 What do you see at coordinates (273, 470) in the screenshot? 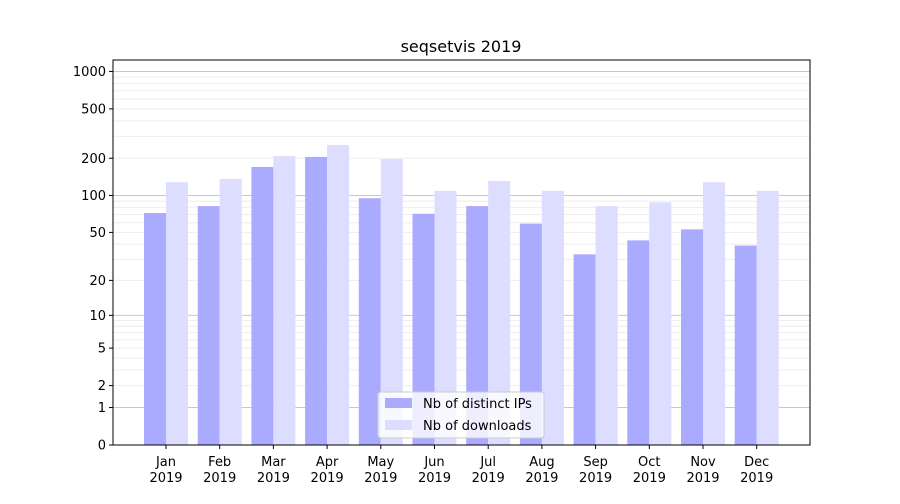
I see `x-tick-label: Mar 2019` at bounding box center [273, 470].